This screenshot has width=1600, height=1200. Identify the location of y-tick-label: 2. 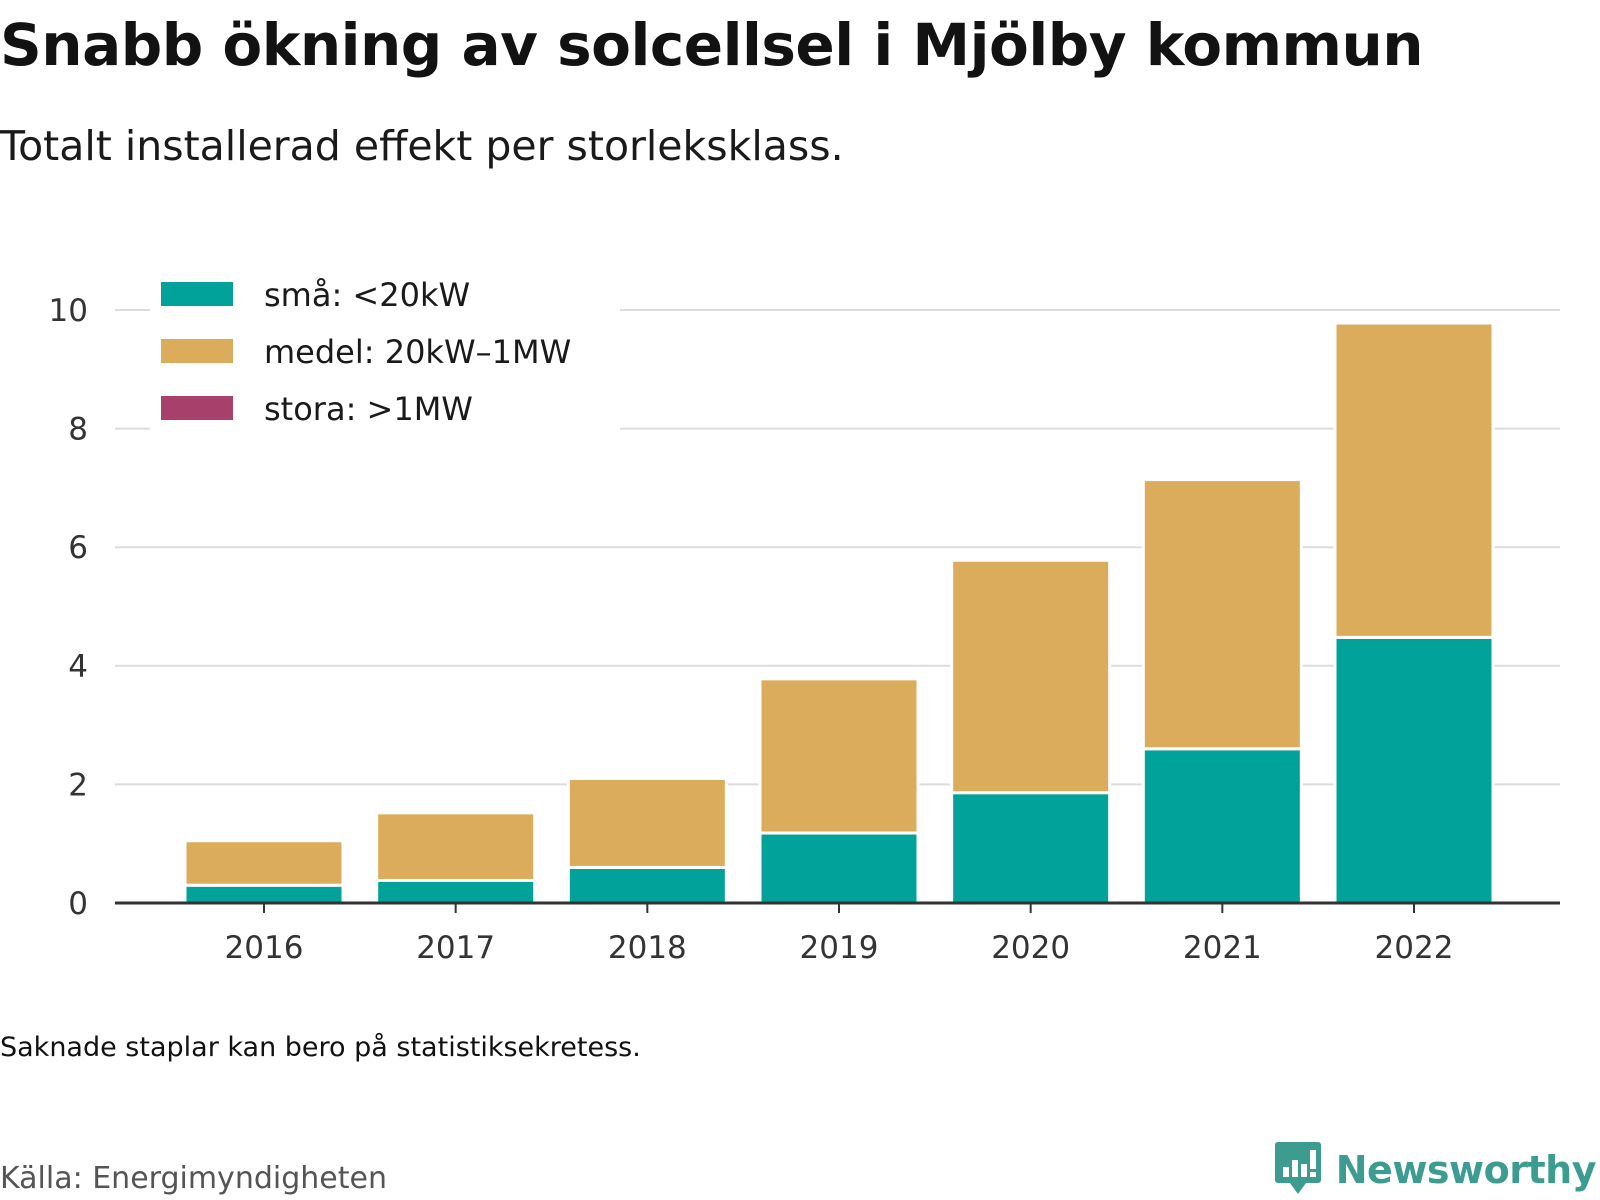
(78, 785).